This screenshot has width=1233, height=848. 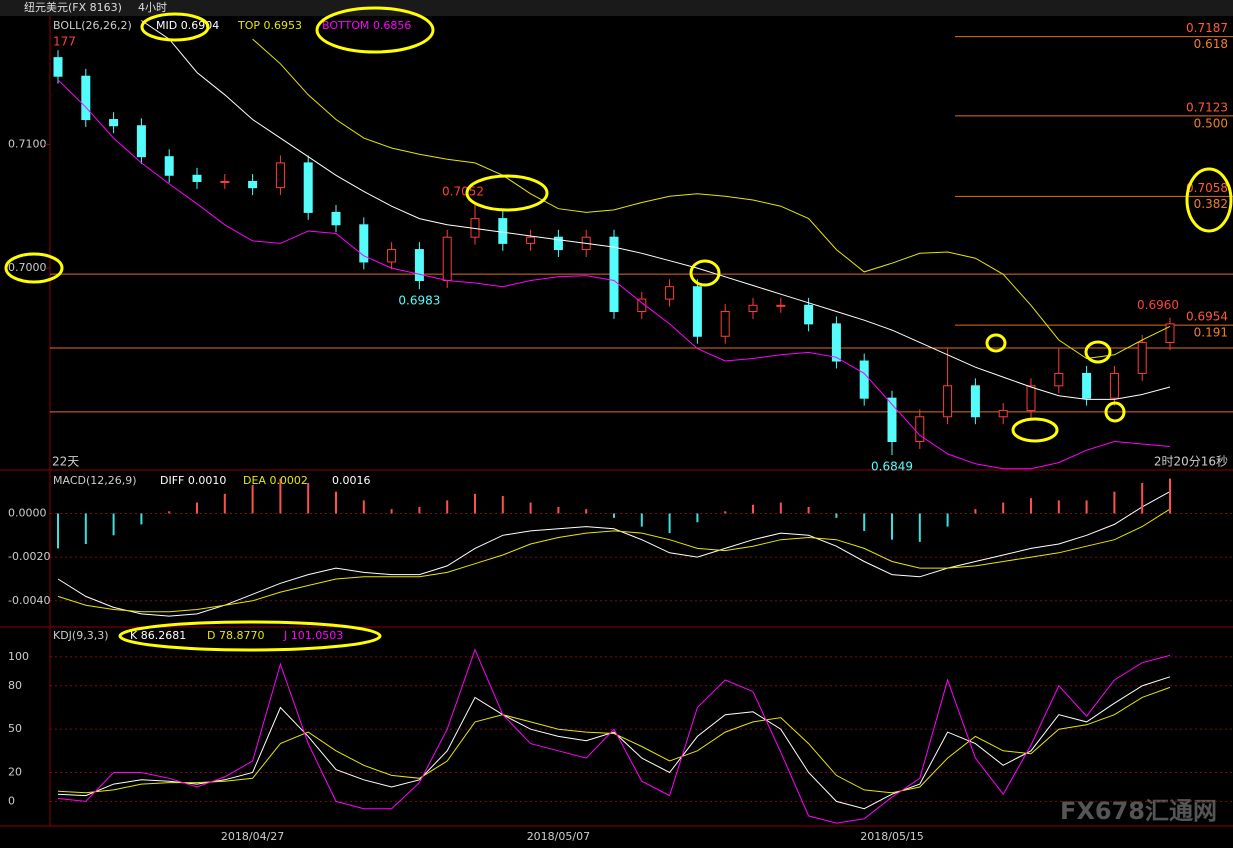 What do you see at coordinates (1191, 462) in the screenshot?
I see `countdown: 2时20分16秒` at bounding box center [1191, 462].